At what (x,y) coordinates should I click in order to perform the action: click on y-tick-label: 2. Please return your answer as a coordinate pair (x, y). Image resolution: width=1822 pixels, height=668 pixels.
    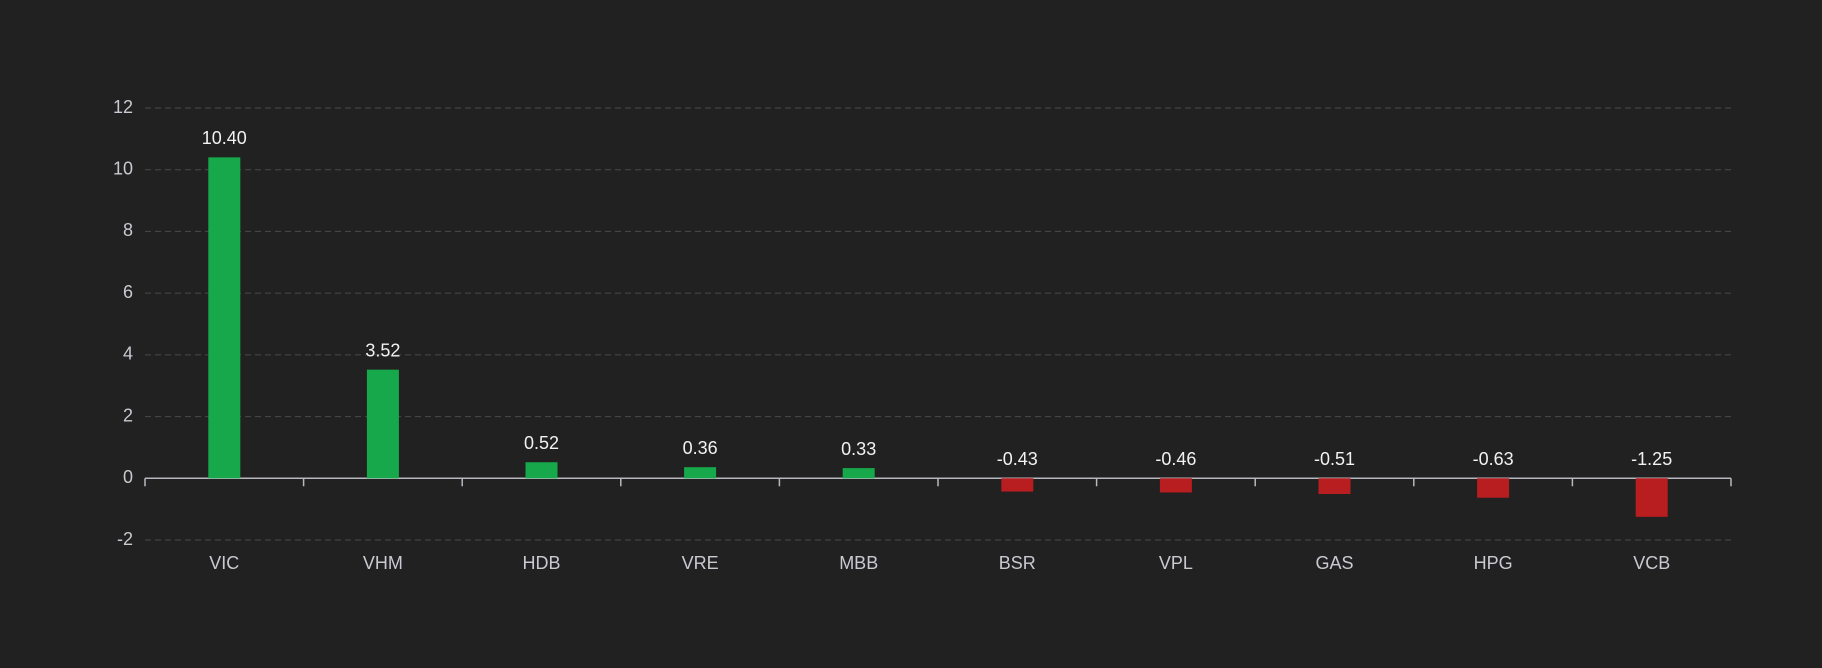
    Looking at the image, I should click on (128, 415).